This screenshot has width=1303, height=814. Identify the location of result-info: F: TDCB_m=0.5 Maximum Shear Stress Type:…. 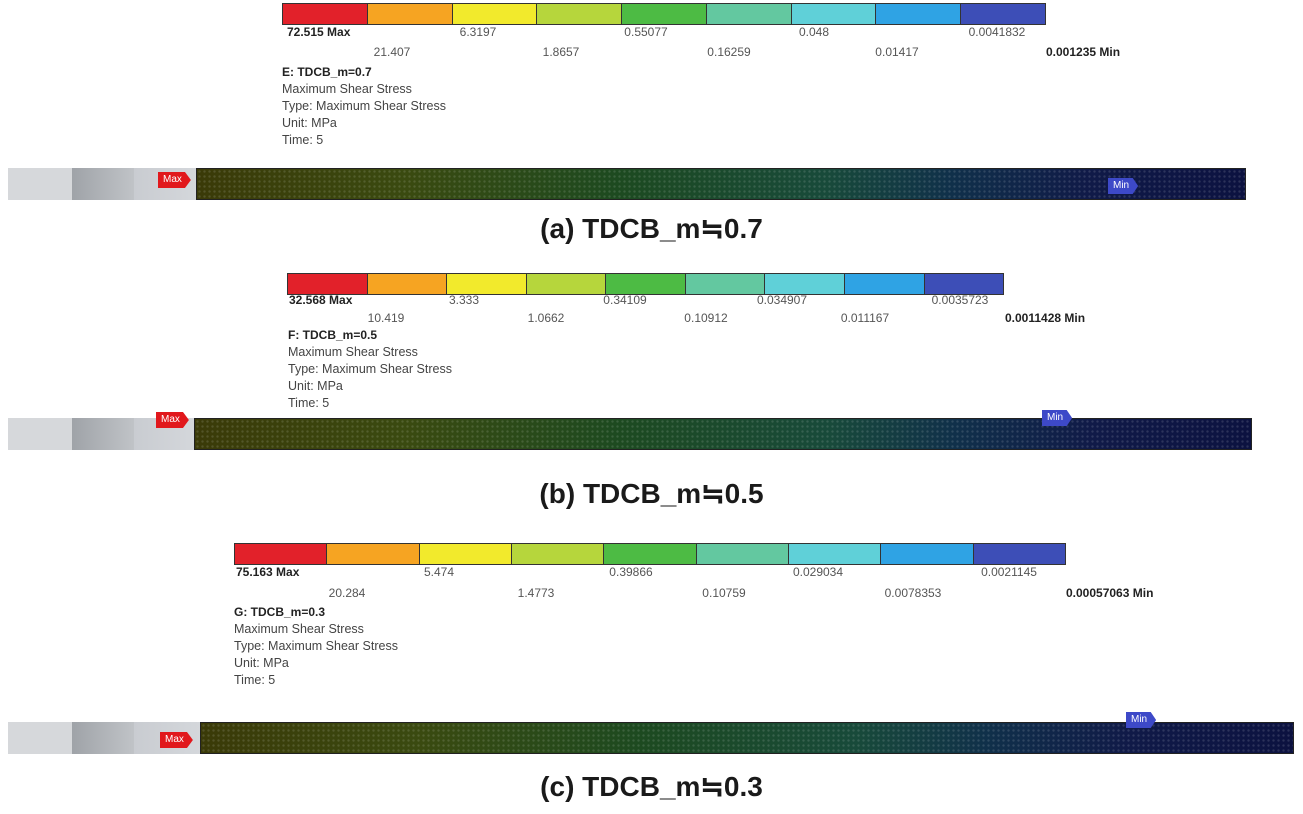
(370, 369).